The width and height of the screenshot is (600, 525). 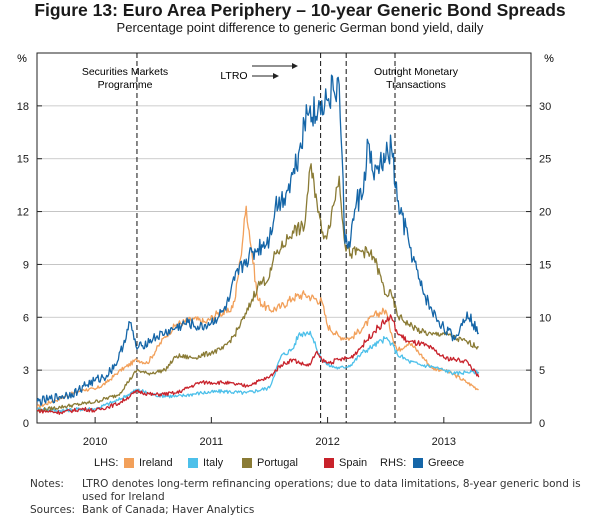 What do you see at coordinates (545, 318) in the screenshot?
I see `right-tick-label: 10` at bounding box center [545, 318].